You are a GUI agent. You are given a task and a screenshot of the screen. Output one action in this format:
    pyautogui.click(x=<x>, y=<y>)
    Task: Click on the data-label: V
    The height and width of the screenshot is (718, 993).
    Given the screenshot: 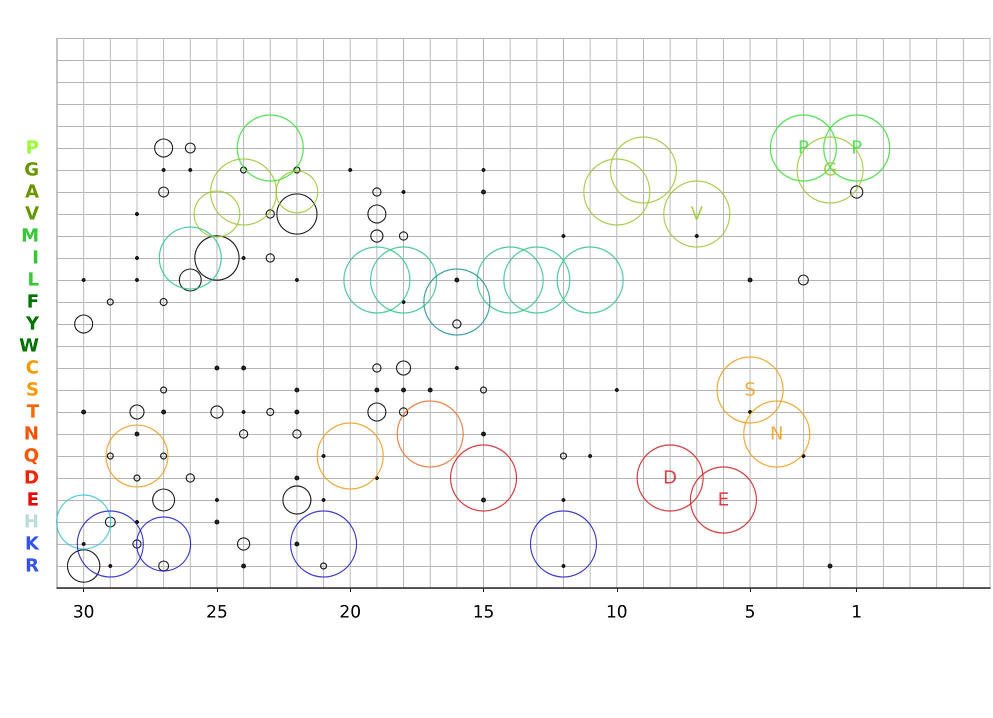 What is the action you would take?
    pyautogui.click(x=697, y=214)
    